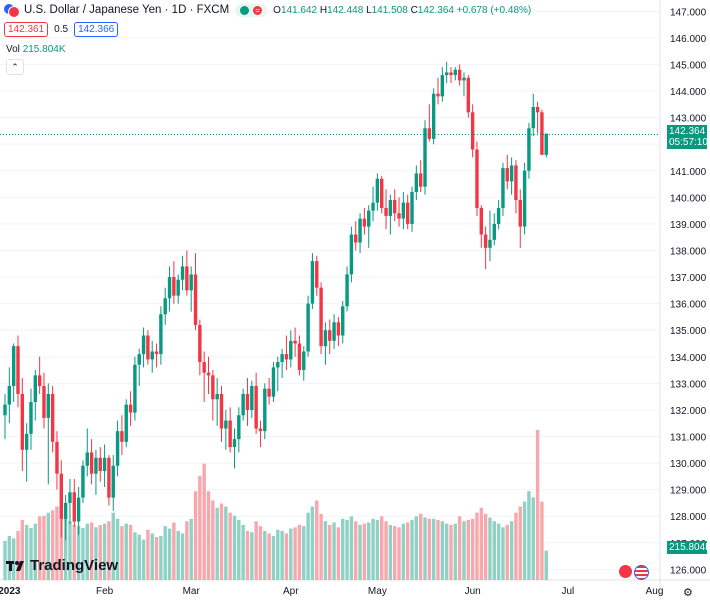 The height and width of the screenshot is (600, 710). Describe the element at coordinates (15, 67) in the screenshot. I see `chevron-up-icon: ⌃` at that location.